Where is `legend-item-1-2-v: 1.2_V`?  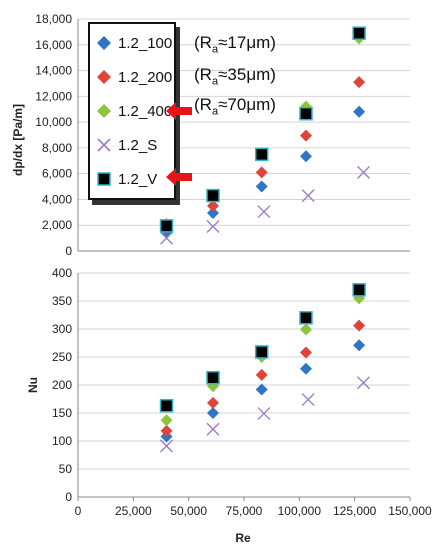
legend-item-1-2-v: 1.2_V is located at coordinates (126, 179).